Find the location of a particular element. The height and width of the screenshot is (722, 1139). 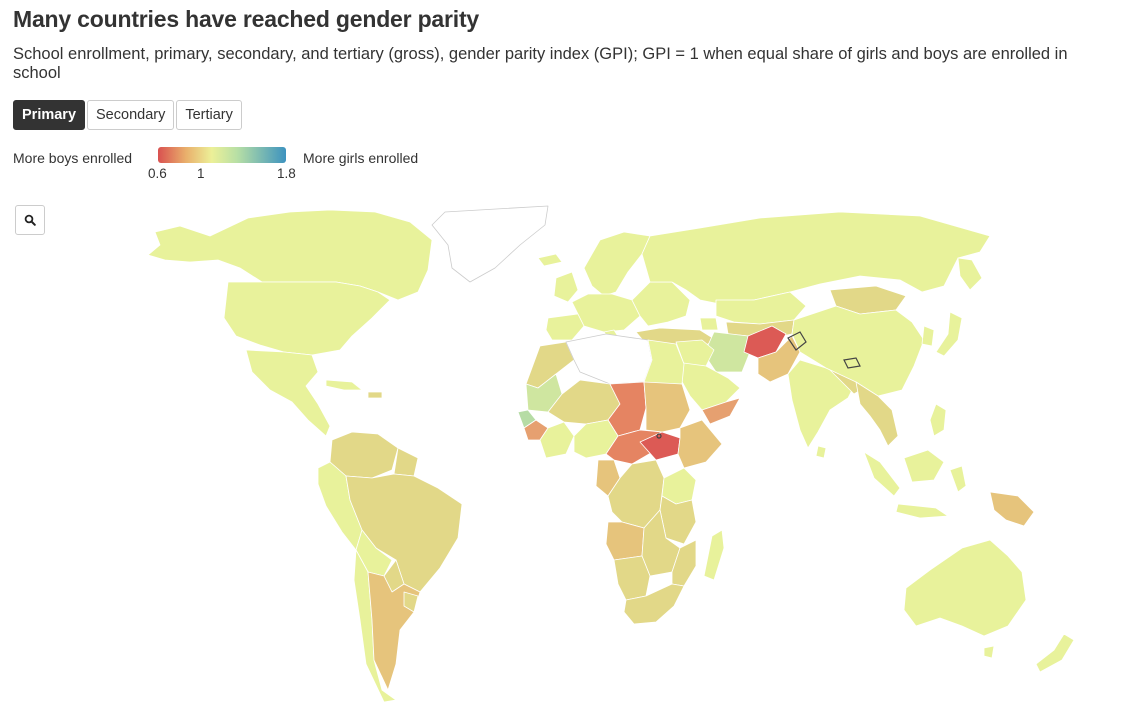

level-tabs: Primary Secondary Tertiary is located at coordinates (127, 115).